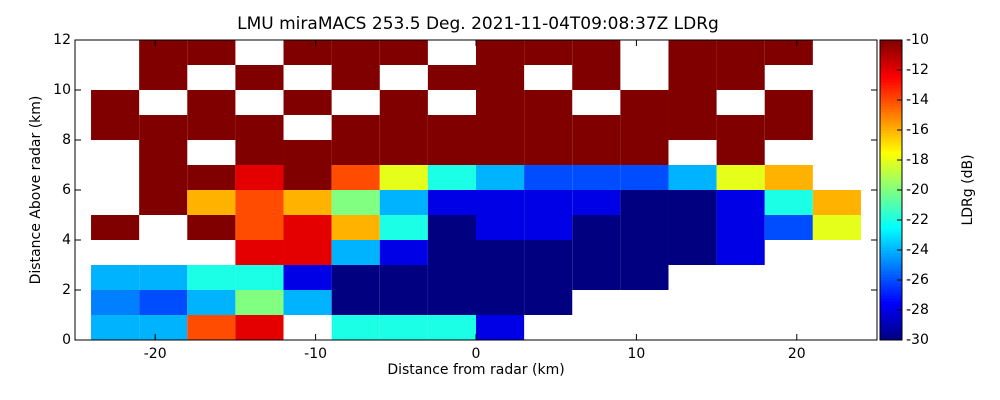 The image size is (1000, 400). What do you see at coordinates (62, 90) in the screenshot?
I see `y-tick-label: 10` at bounding box center [62, 90].